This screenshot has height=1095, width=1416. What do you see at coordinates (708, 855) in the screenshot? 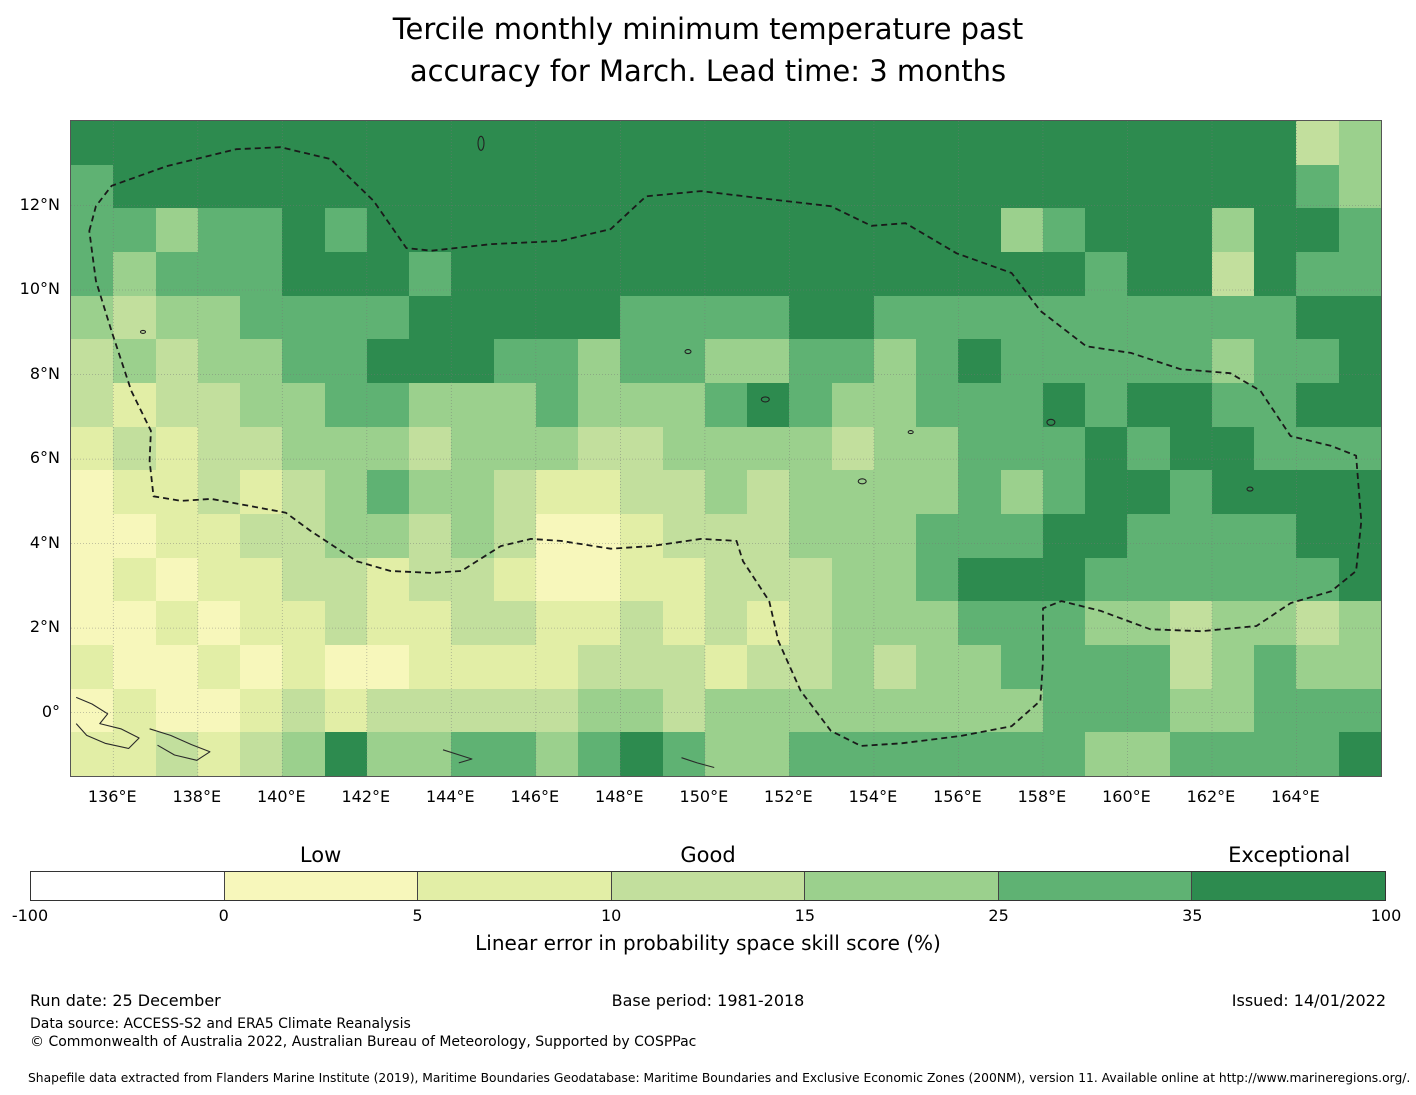
I see `legend-category-label: Good` at bounding box center [708, 855].